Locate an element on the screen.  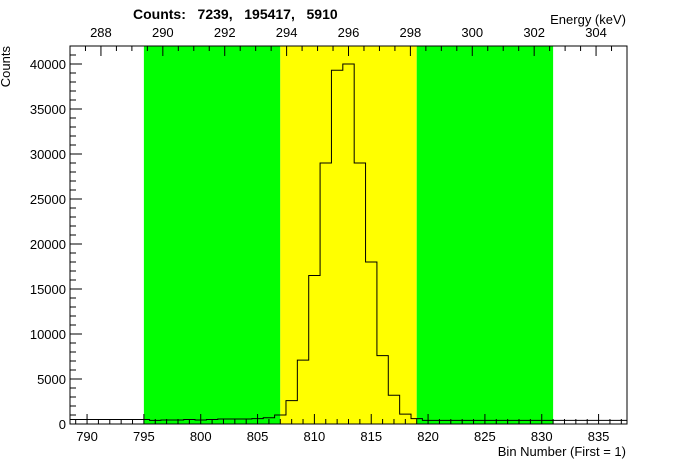
x2-tick-label: 304 is located at coordinates (596, 32).